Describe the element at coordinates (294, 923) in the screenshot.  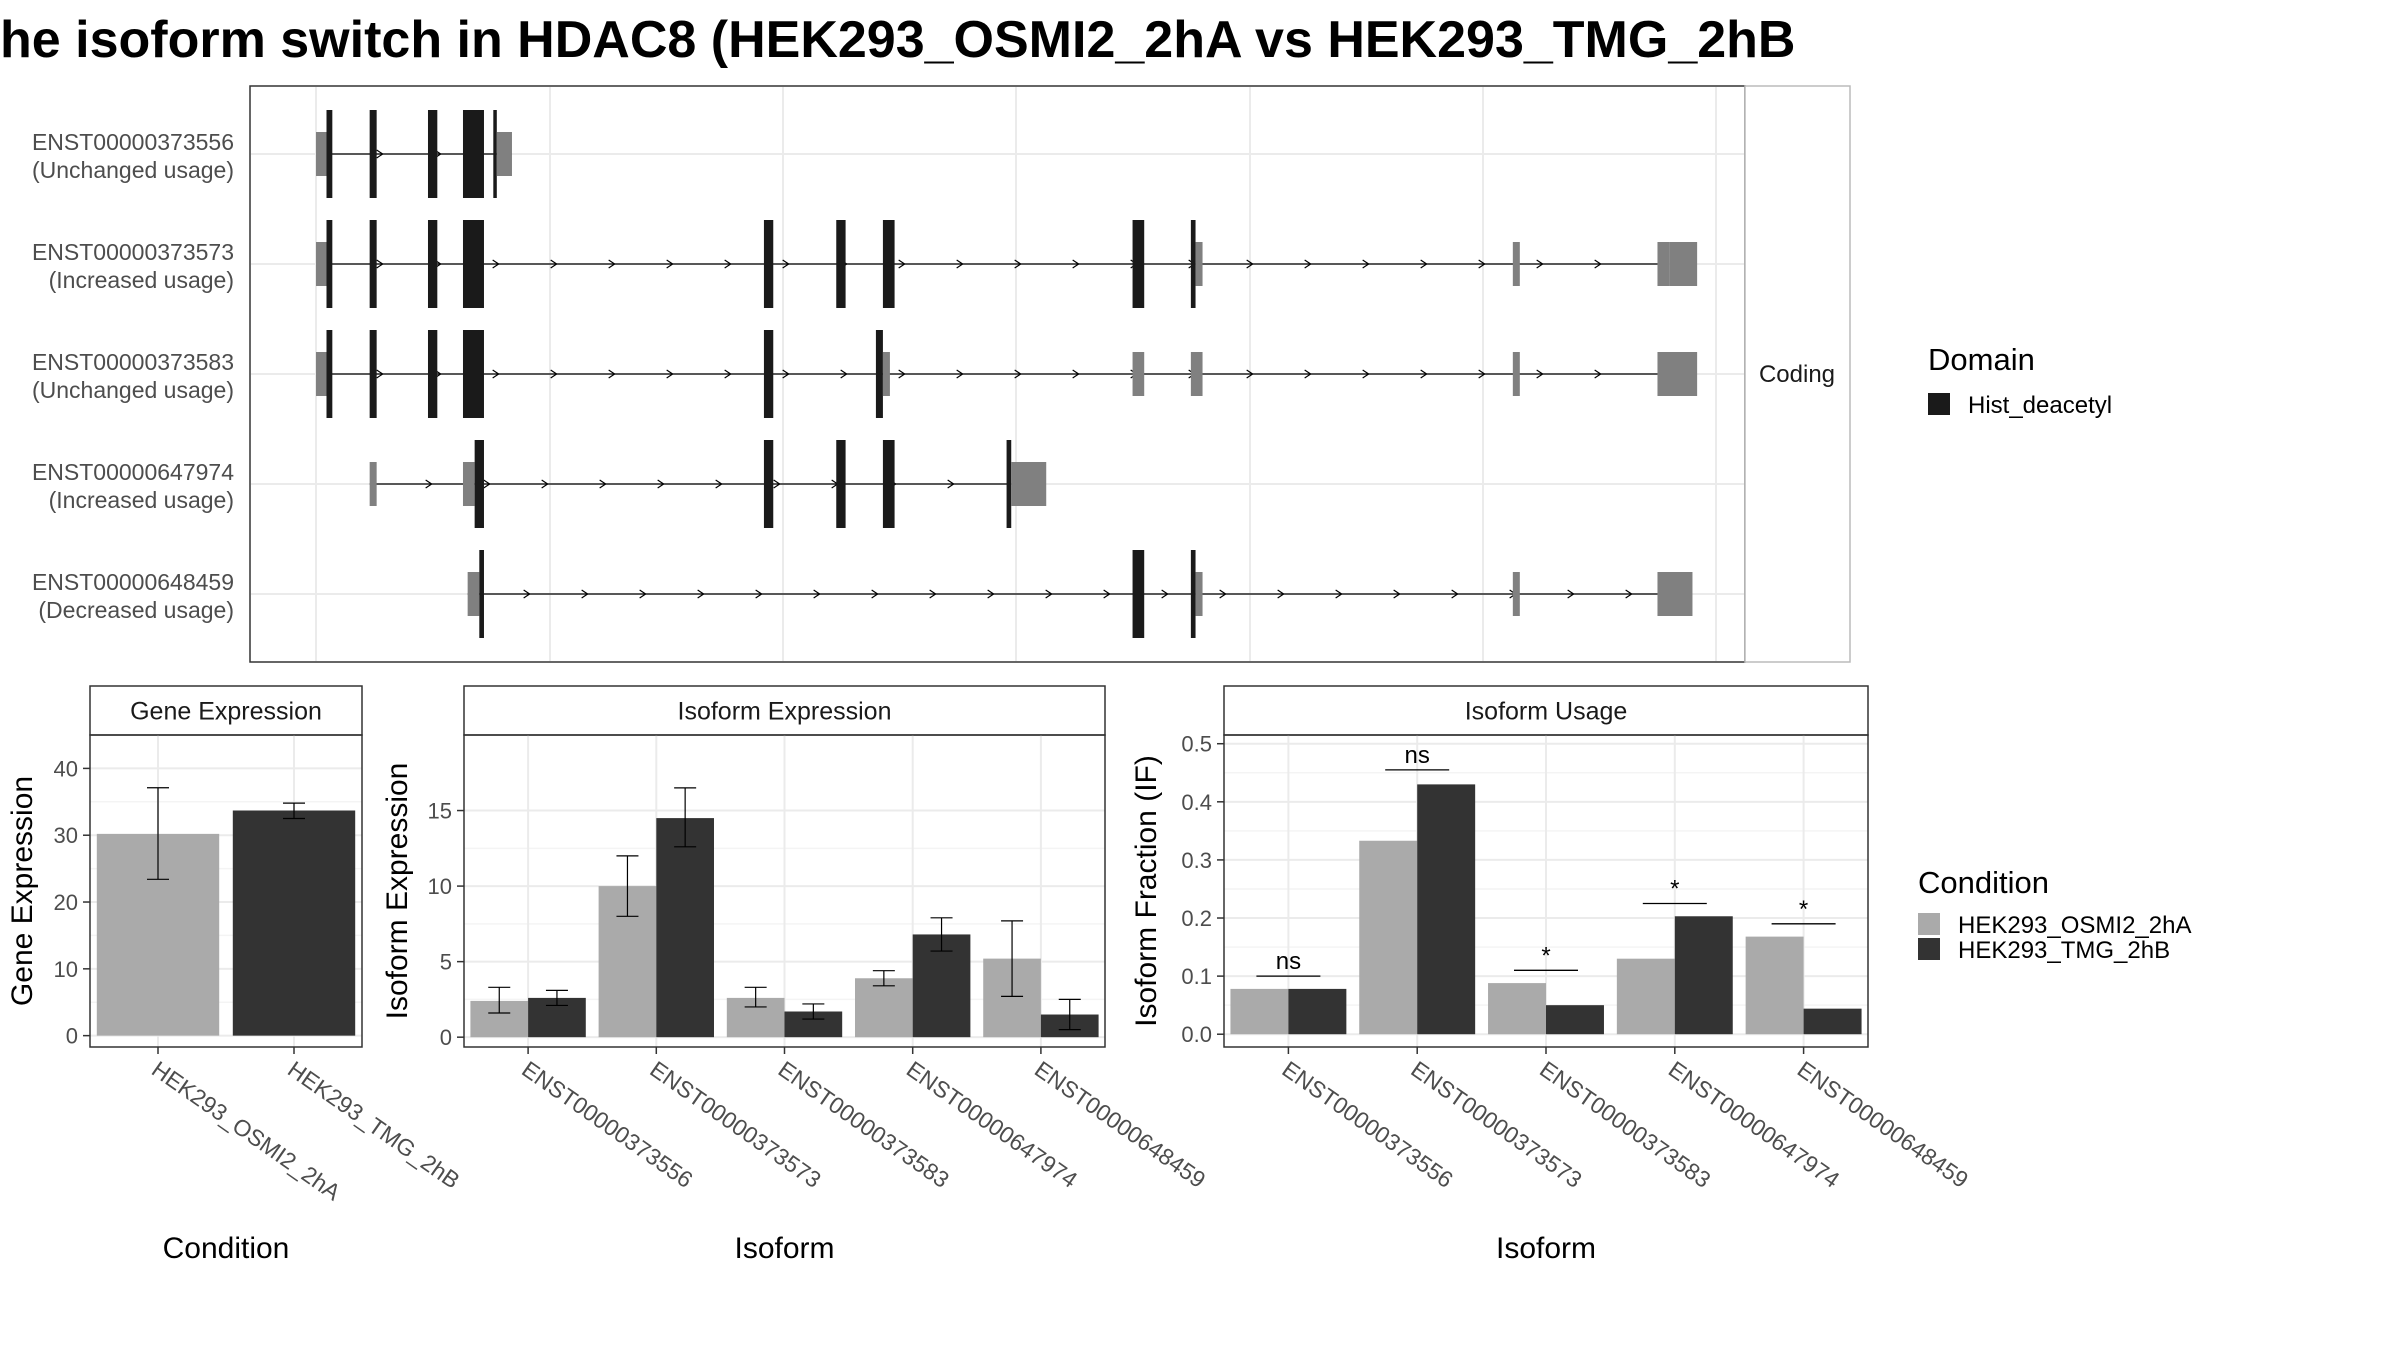
I see `bar-HEK293_TMG_2hB` at that location.